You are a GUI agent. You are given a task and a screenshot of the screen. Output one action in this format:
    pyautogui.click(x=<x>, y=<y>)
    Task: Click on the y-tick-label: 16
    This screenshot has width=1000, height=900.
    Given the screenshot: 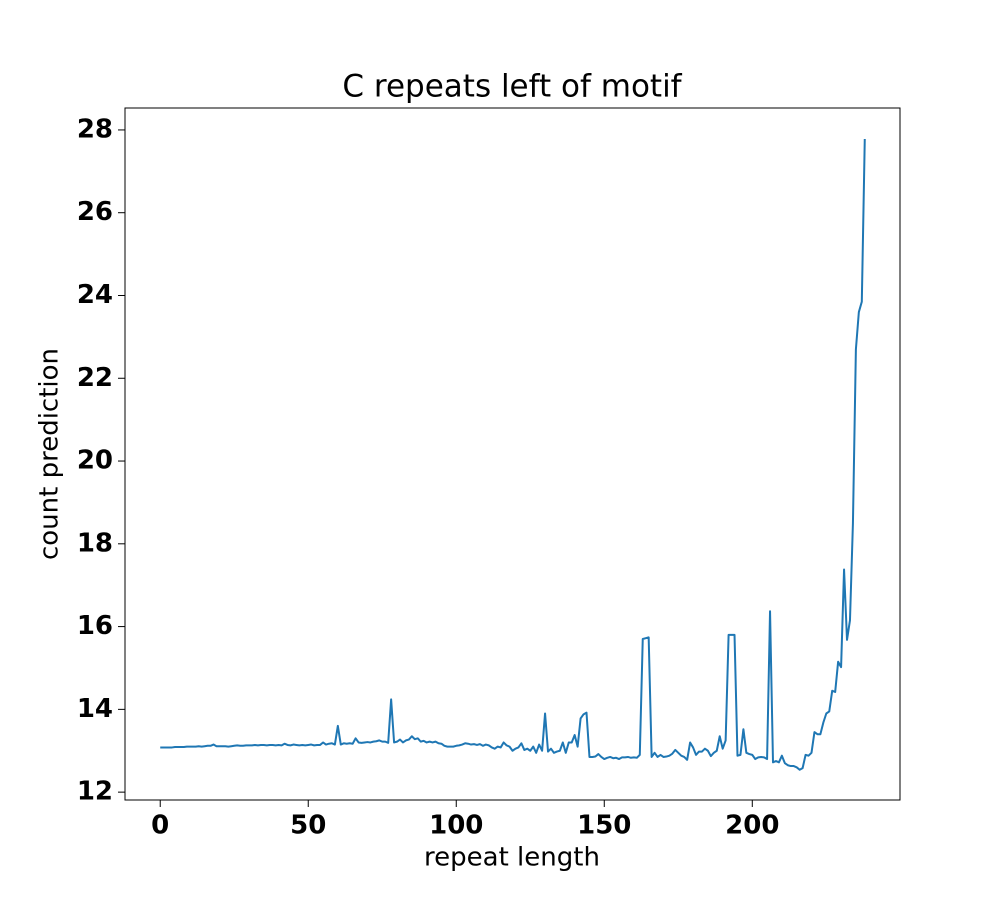 What is the action you would take?
    pyautogui.click(x=95, y=626)
    